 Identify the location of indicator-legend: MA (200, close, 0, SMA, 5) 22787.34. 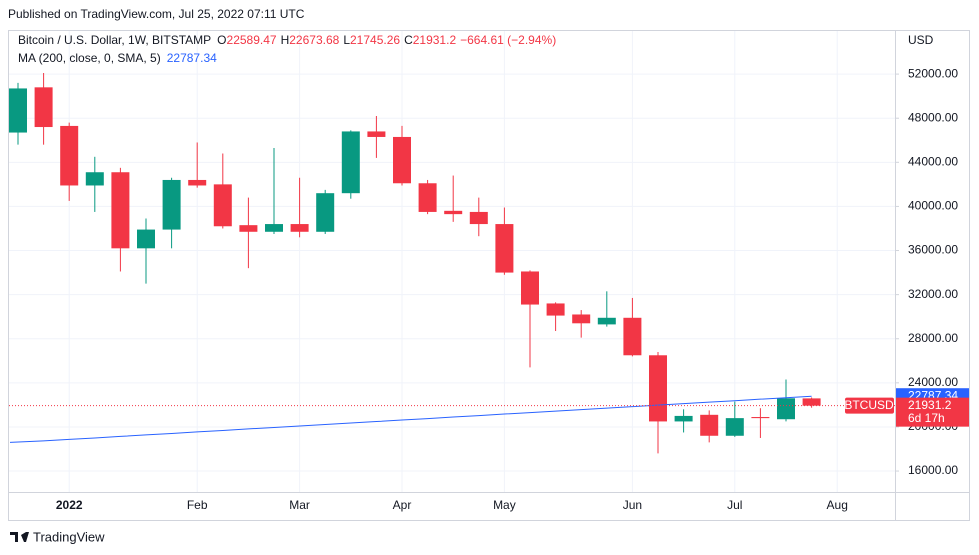
(117, 58).